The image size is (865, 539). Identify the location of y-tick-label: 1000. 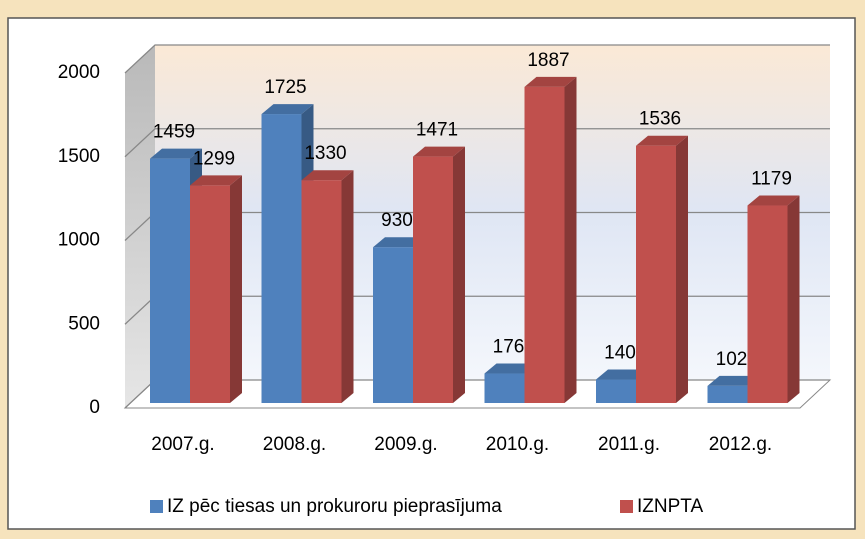
(79, 240).